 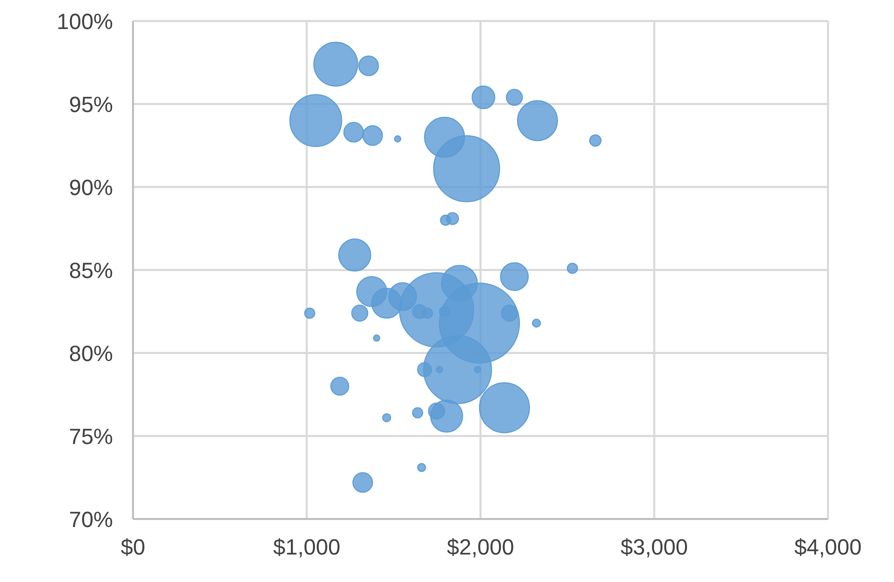 What do you see at coordinates (84, 21) in the screenshot?
I see `y-tick-label: 100%` at bounding box center [84, 21].